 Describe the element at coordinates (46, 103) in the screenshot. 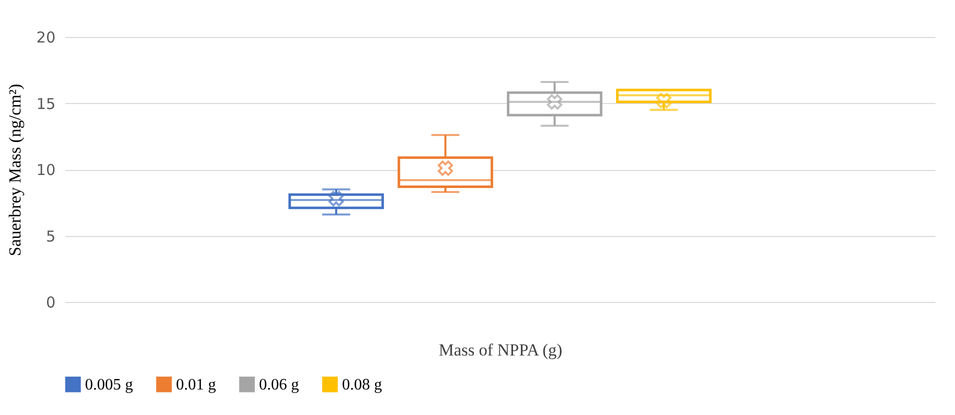

I see `y-tick-label: 15` at that location.